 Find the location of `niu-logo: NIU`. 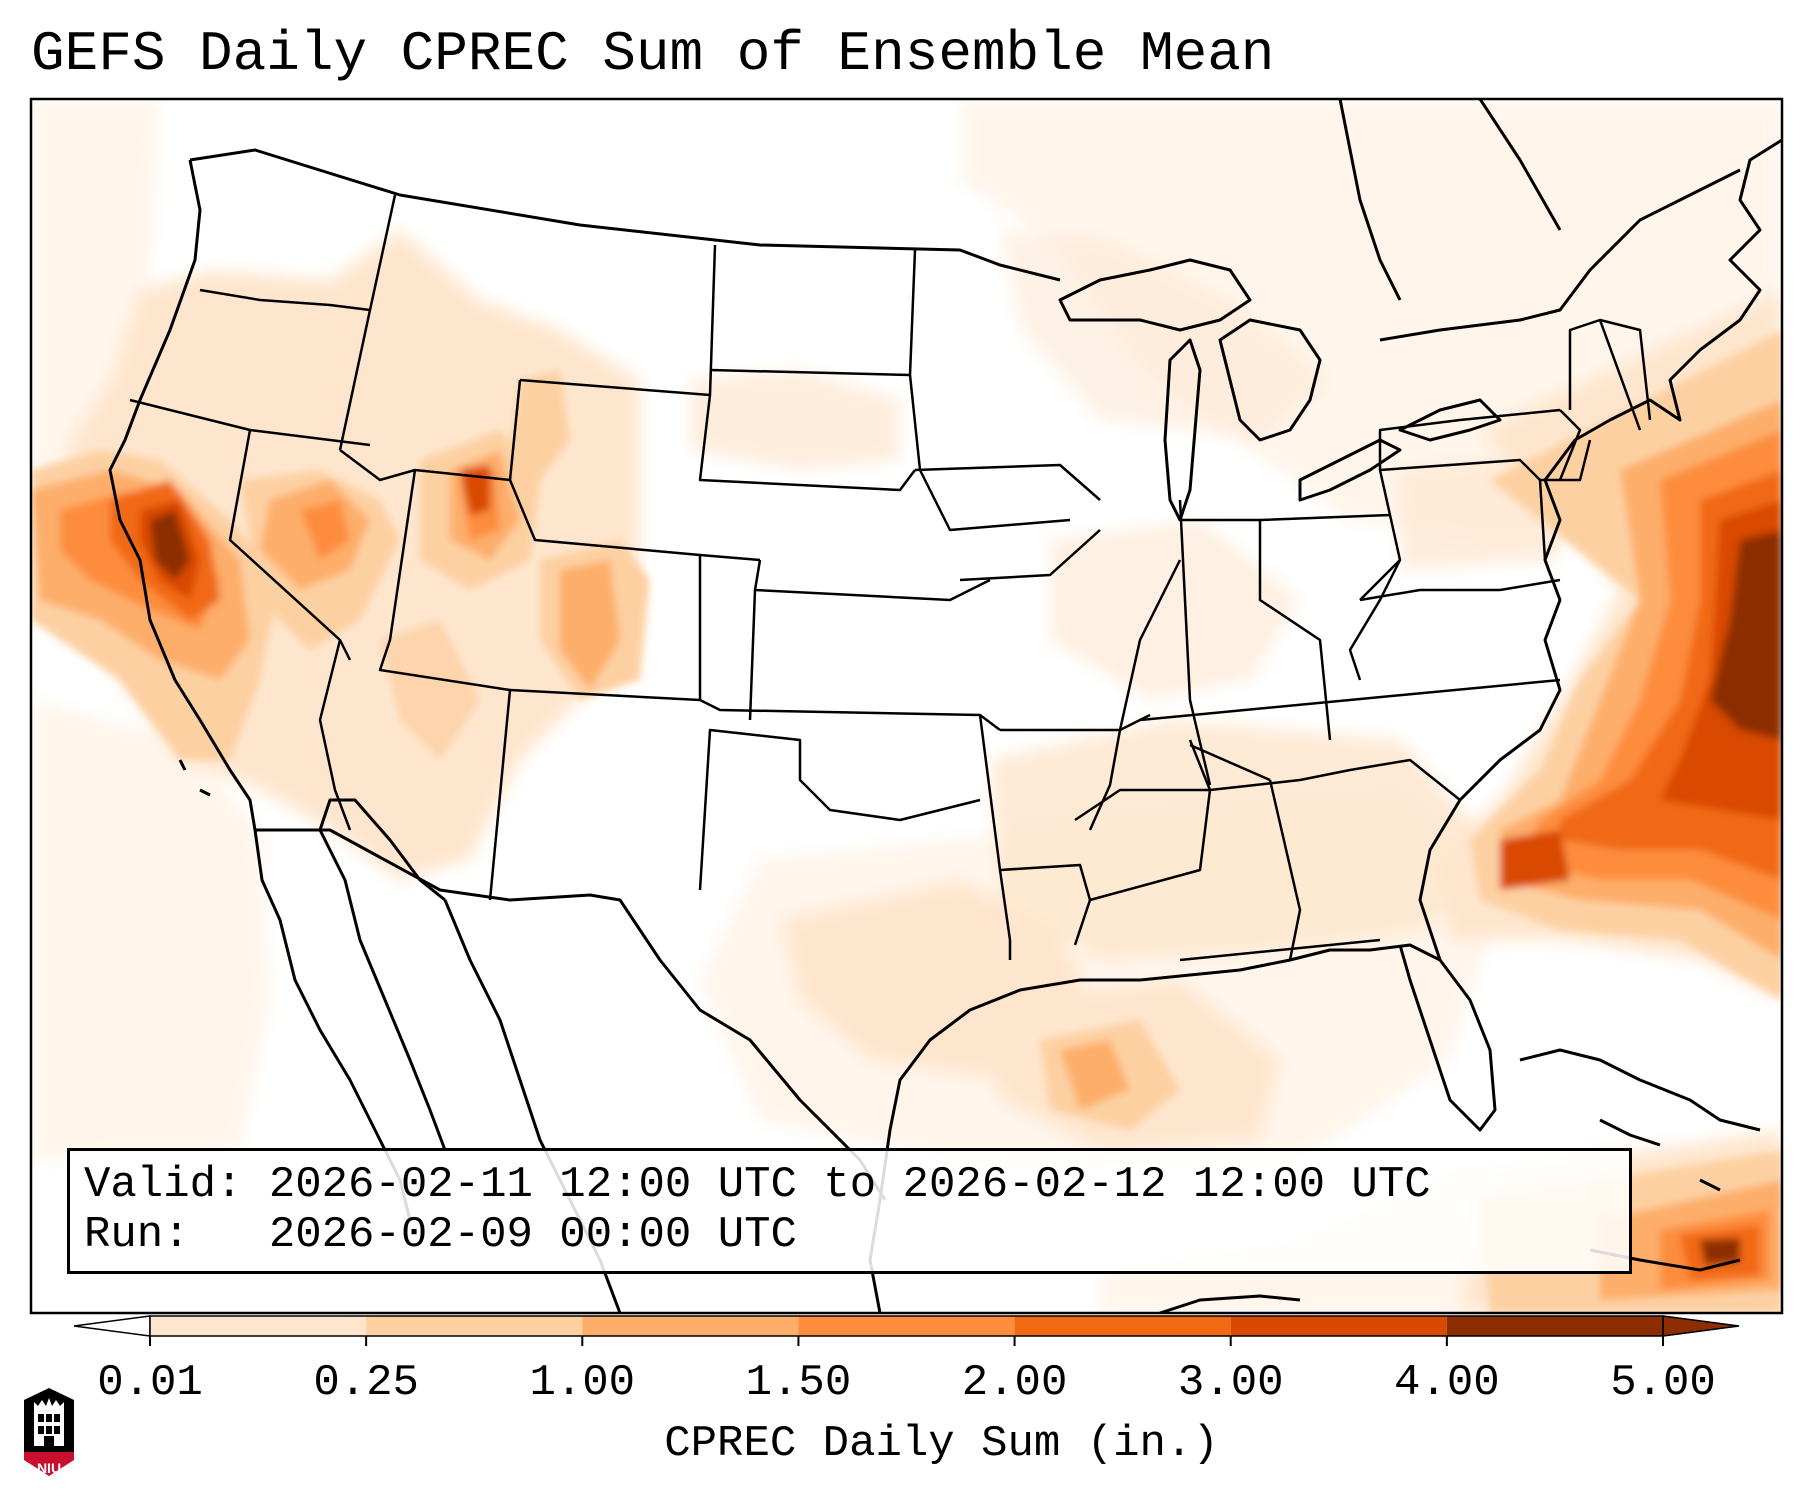

niu-logo: NIU is located at coordinates (49, 1432).